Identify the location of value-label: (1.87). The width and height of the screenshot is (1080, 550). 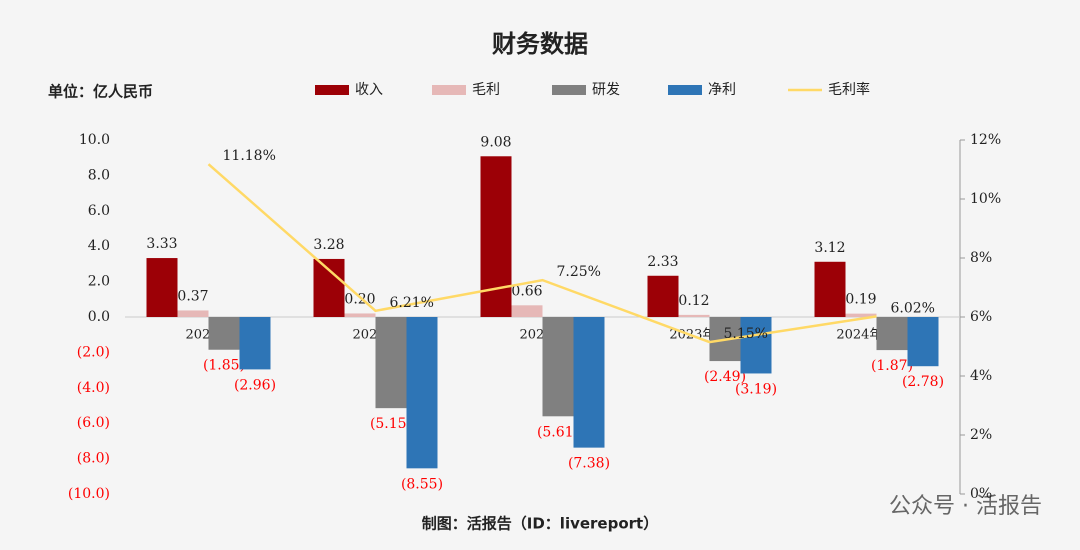
(892, 366).